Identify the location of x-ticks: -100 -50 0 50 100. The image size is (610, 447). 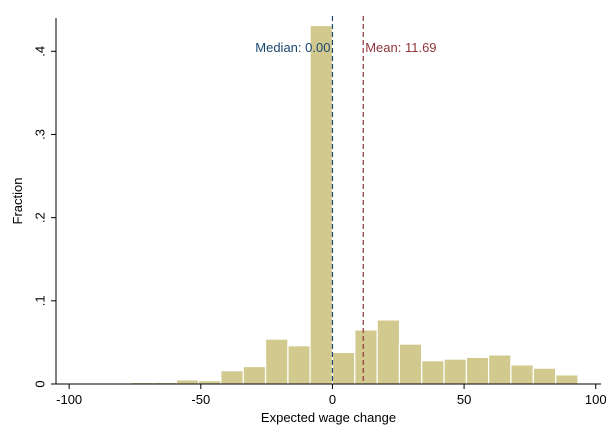
(331, 395).